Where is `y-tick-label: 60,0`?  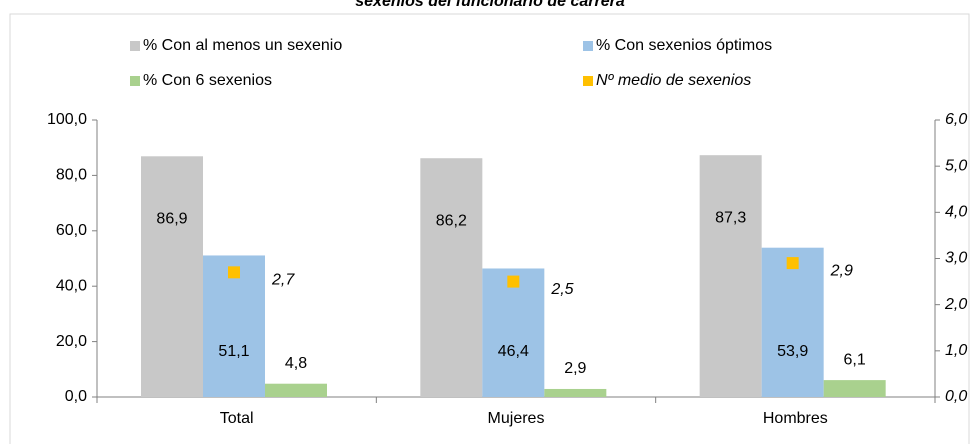 y-tick-label: 60,0 is located at coordinates (71, 230).